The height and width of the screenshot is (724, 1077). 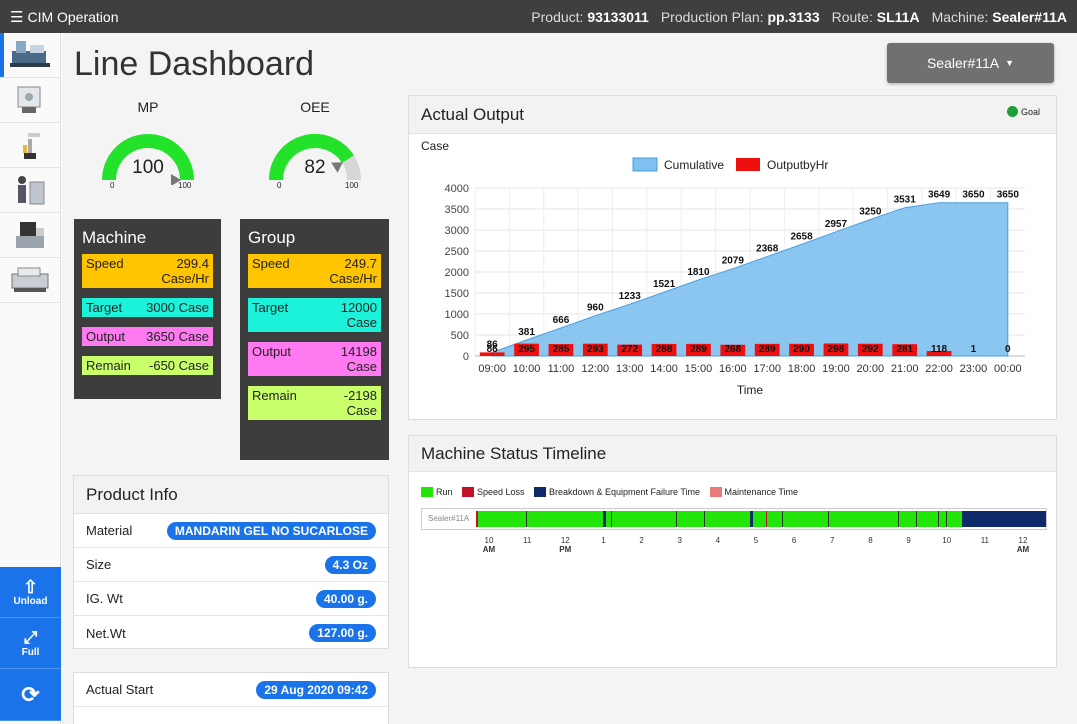 I want to click on timeline-tick-label: 10, so click(x=489, y=540).